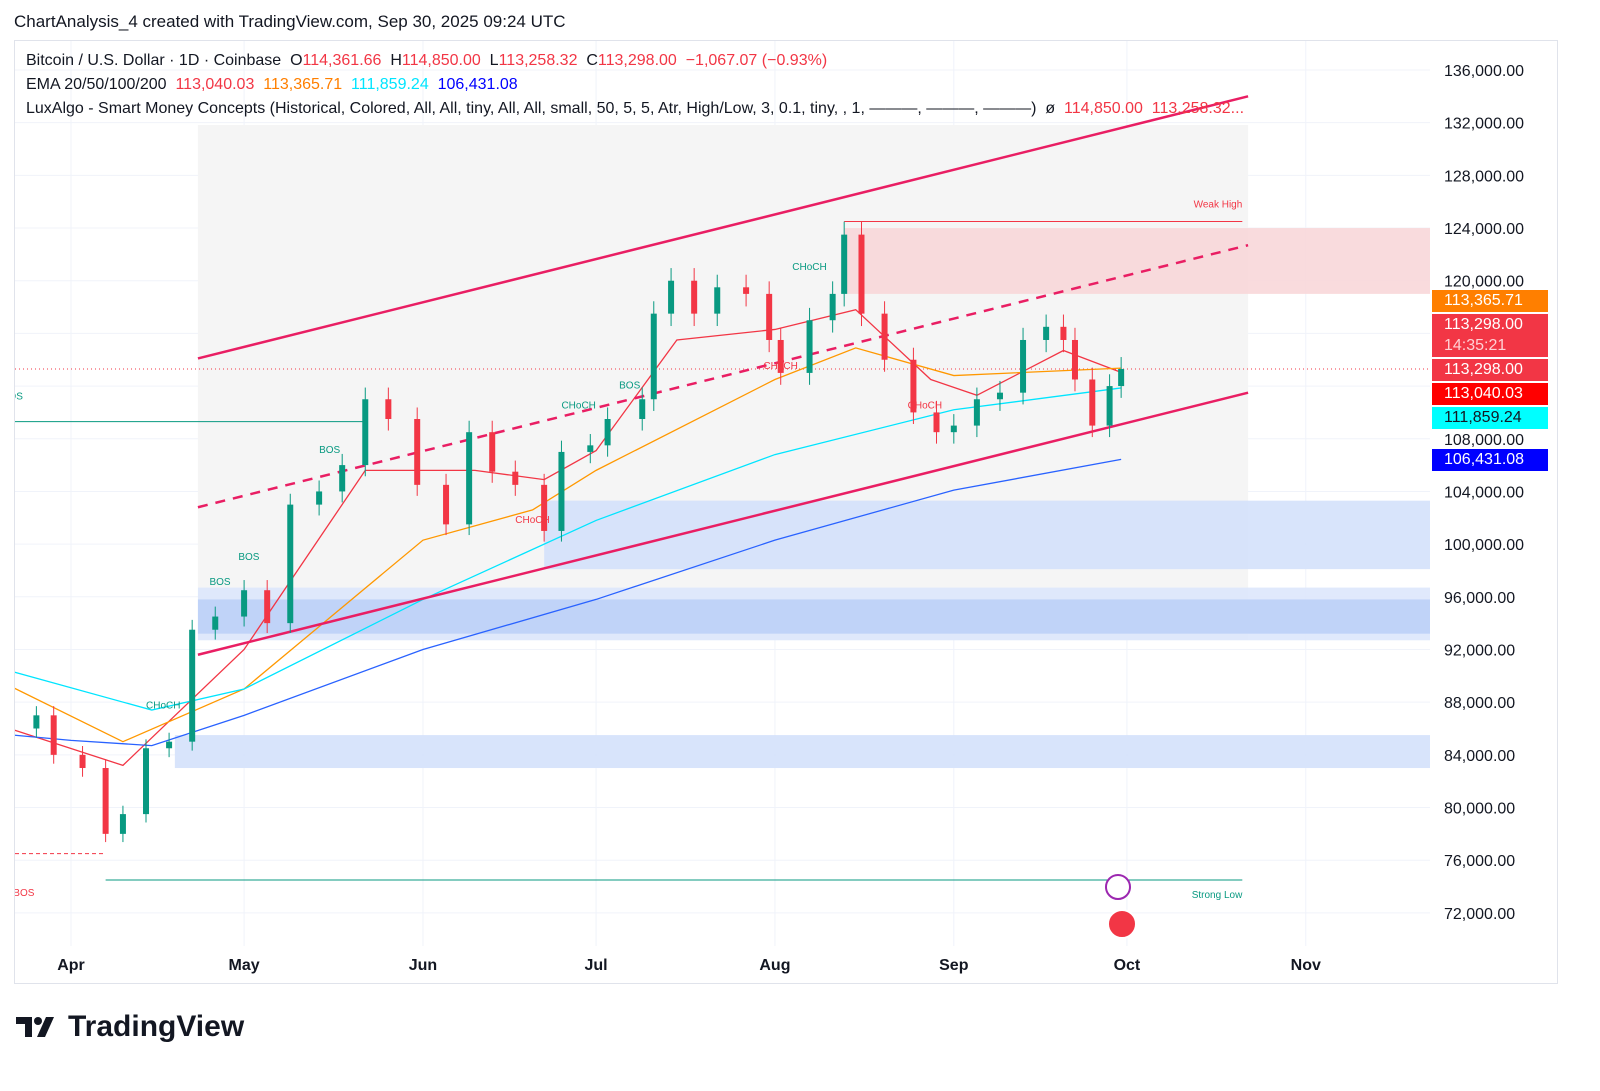 This screenshot has width=1600, height=1091. I want to click on x-tick-label: Apr, so click(71, 965).